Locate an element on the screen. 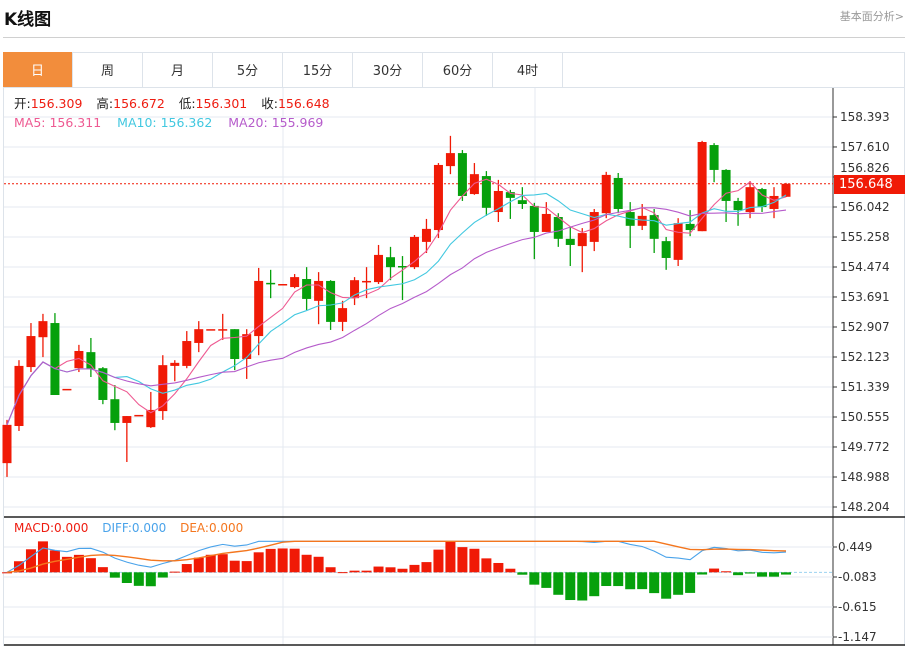 The image size is (908, 649). macd-readout: MACD:0.000 DIFF:0.000 DEA:0.000 is located at coordinates (128, 528).